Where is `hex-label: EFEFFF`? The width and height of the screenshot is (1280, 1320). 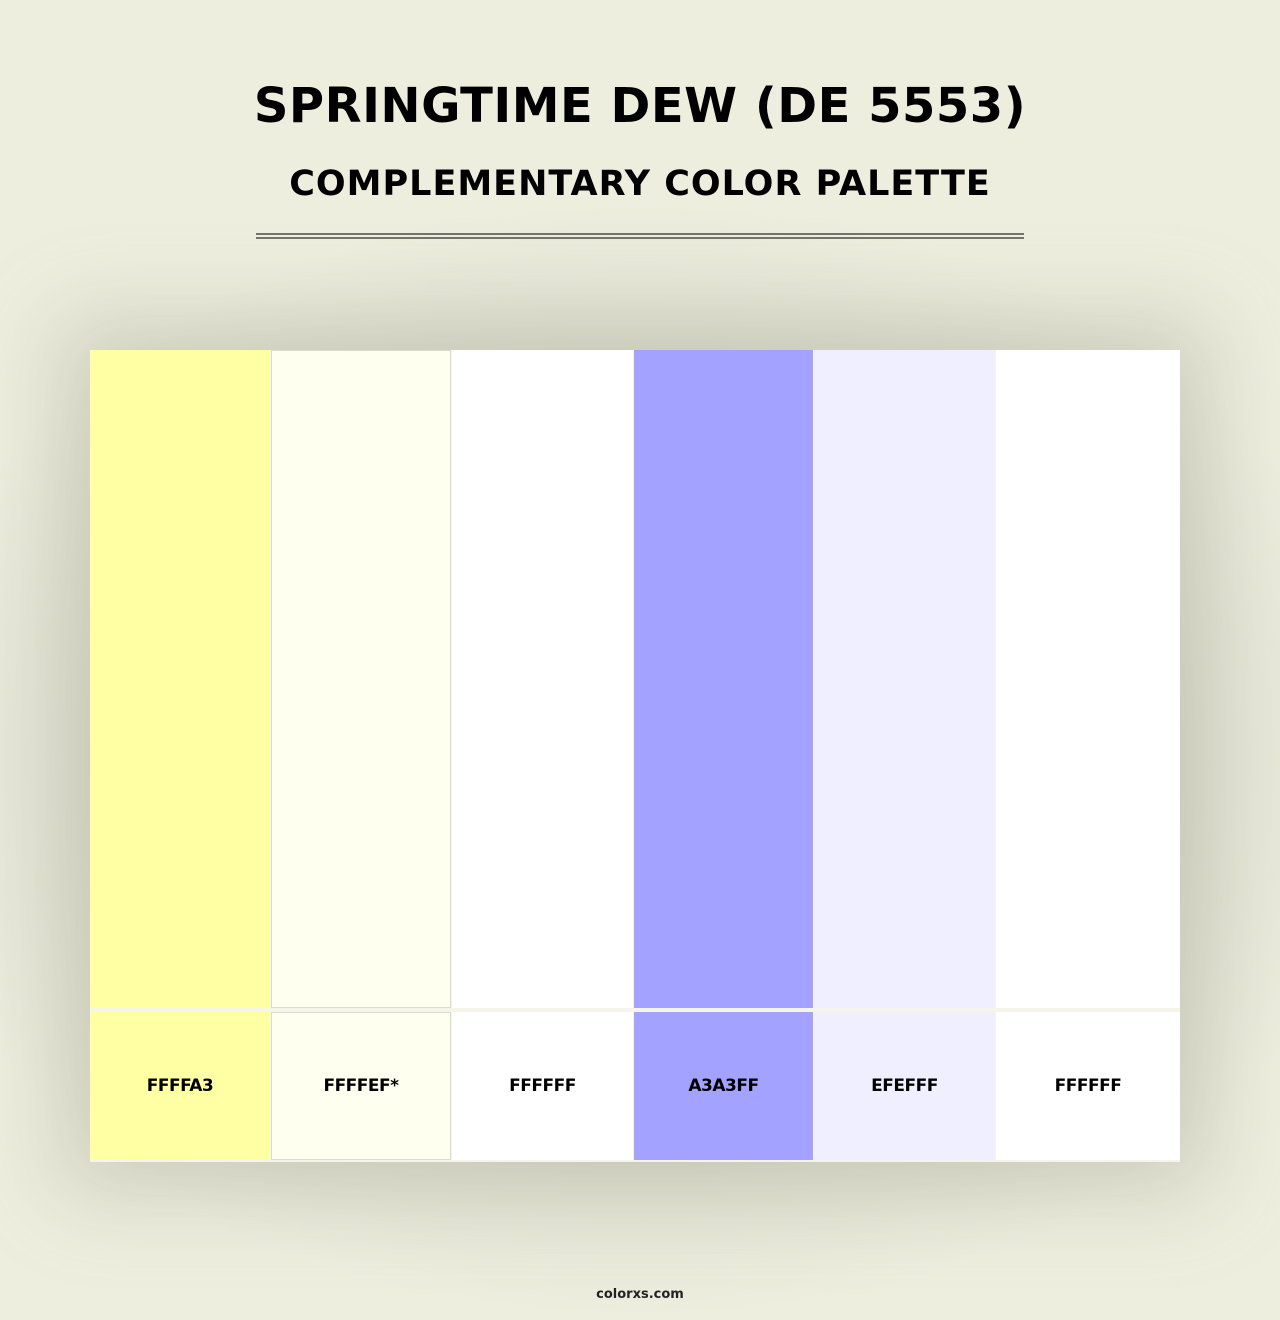
hex-label: EFEFFF is located at coordinates (904, 1086).